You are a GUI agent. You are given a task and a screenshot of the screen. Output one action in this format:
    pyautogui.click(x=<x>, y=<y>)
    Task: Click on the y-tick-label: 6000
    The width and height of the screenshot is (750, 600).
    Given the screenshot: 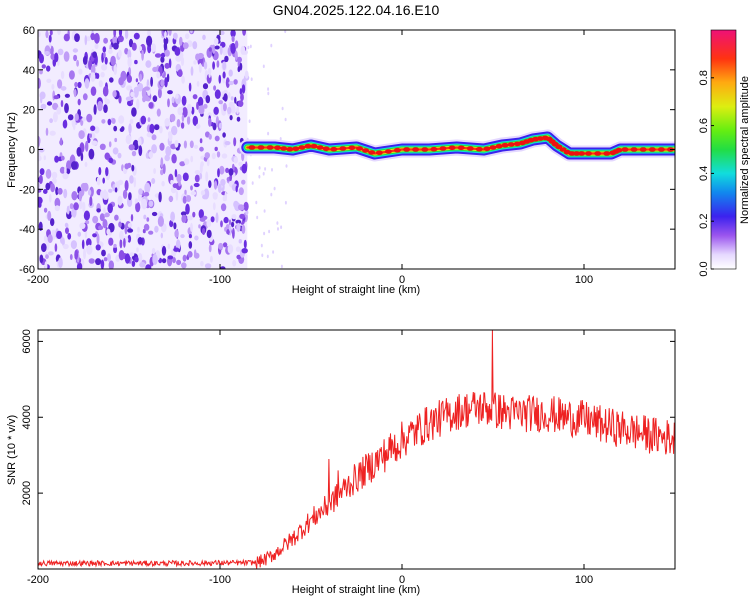 What is the action you would take?
    pyautogui.click(x=27, y=341)
    